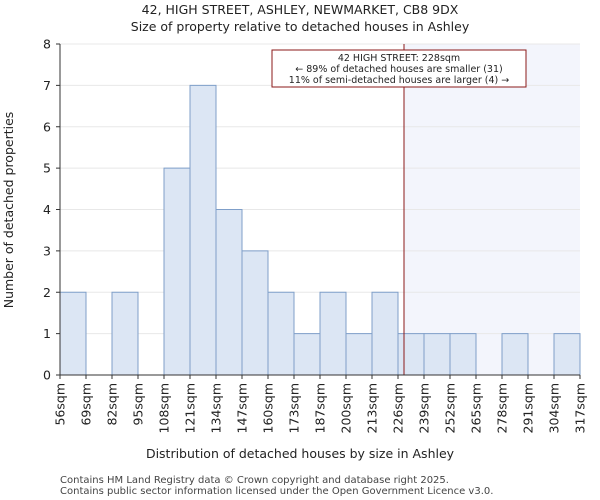  Describe the element at coordinates (515, 354) in the screenshot. I see `bar-278sqm` at that location.